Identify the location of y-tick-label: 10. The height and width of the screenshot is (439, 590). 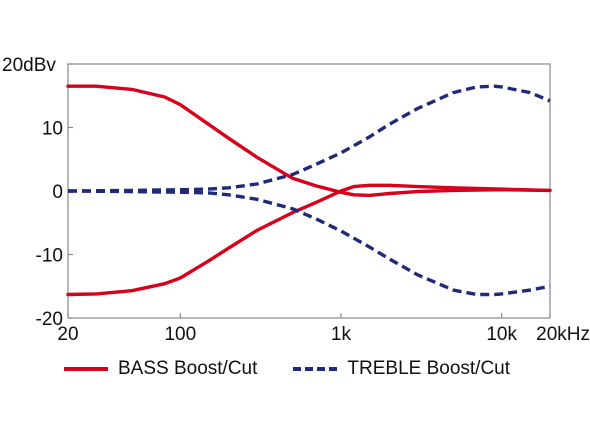
(52, 129).